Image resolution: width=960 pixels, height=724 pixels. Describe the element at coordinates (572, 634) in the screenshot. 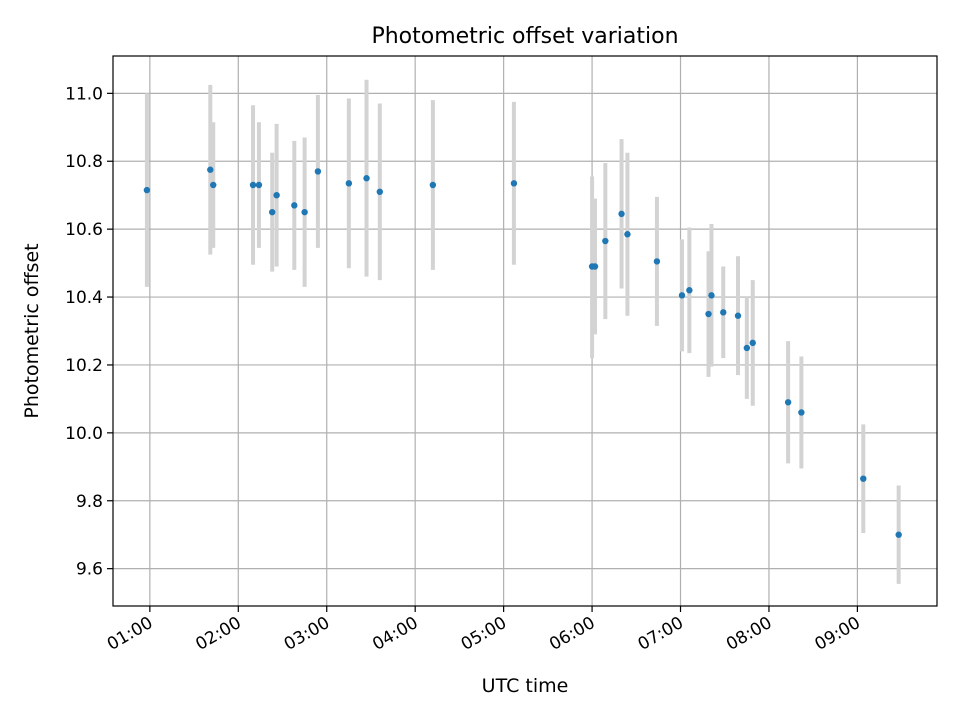

I see `x-tick-label: 06:00` at that location.